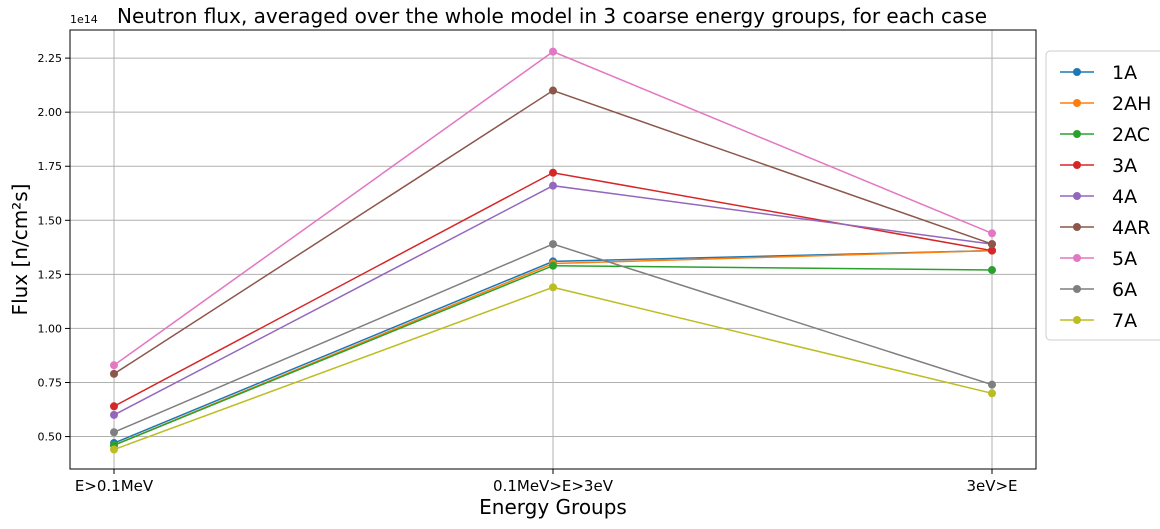  Describe the element at coordinates (1098, 259) in the screenshot. I see `legend-item: 5A` at that location.